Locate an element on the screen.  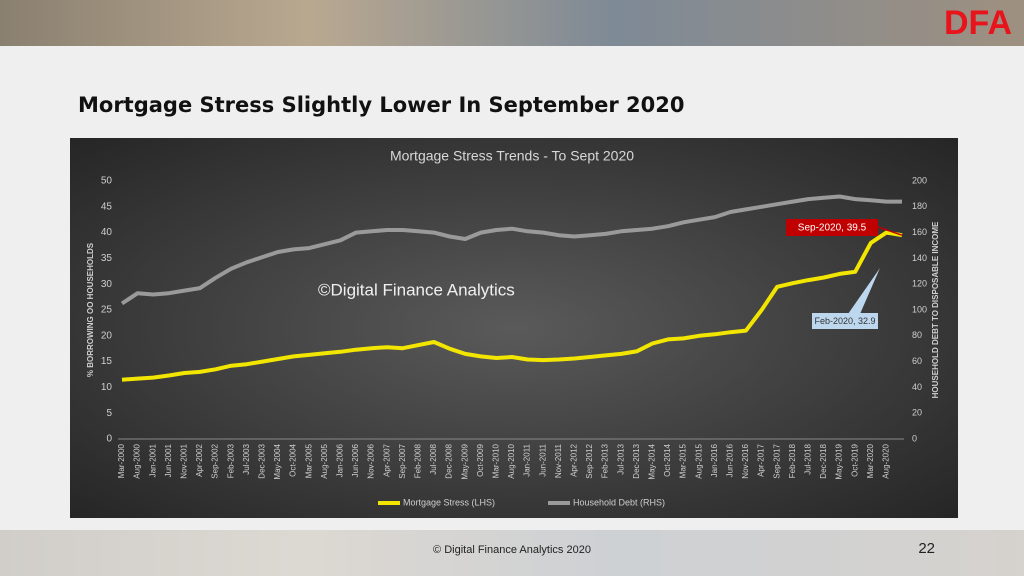
x-tick-label: Mar-2010 is located at coordinates (496, 460).